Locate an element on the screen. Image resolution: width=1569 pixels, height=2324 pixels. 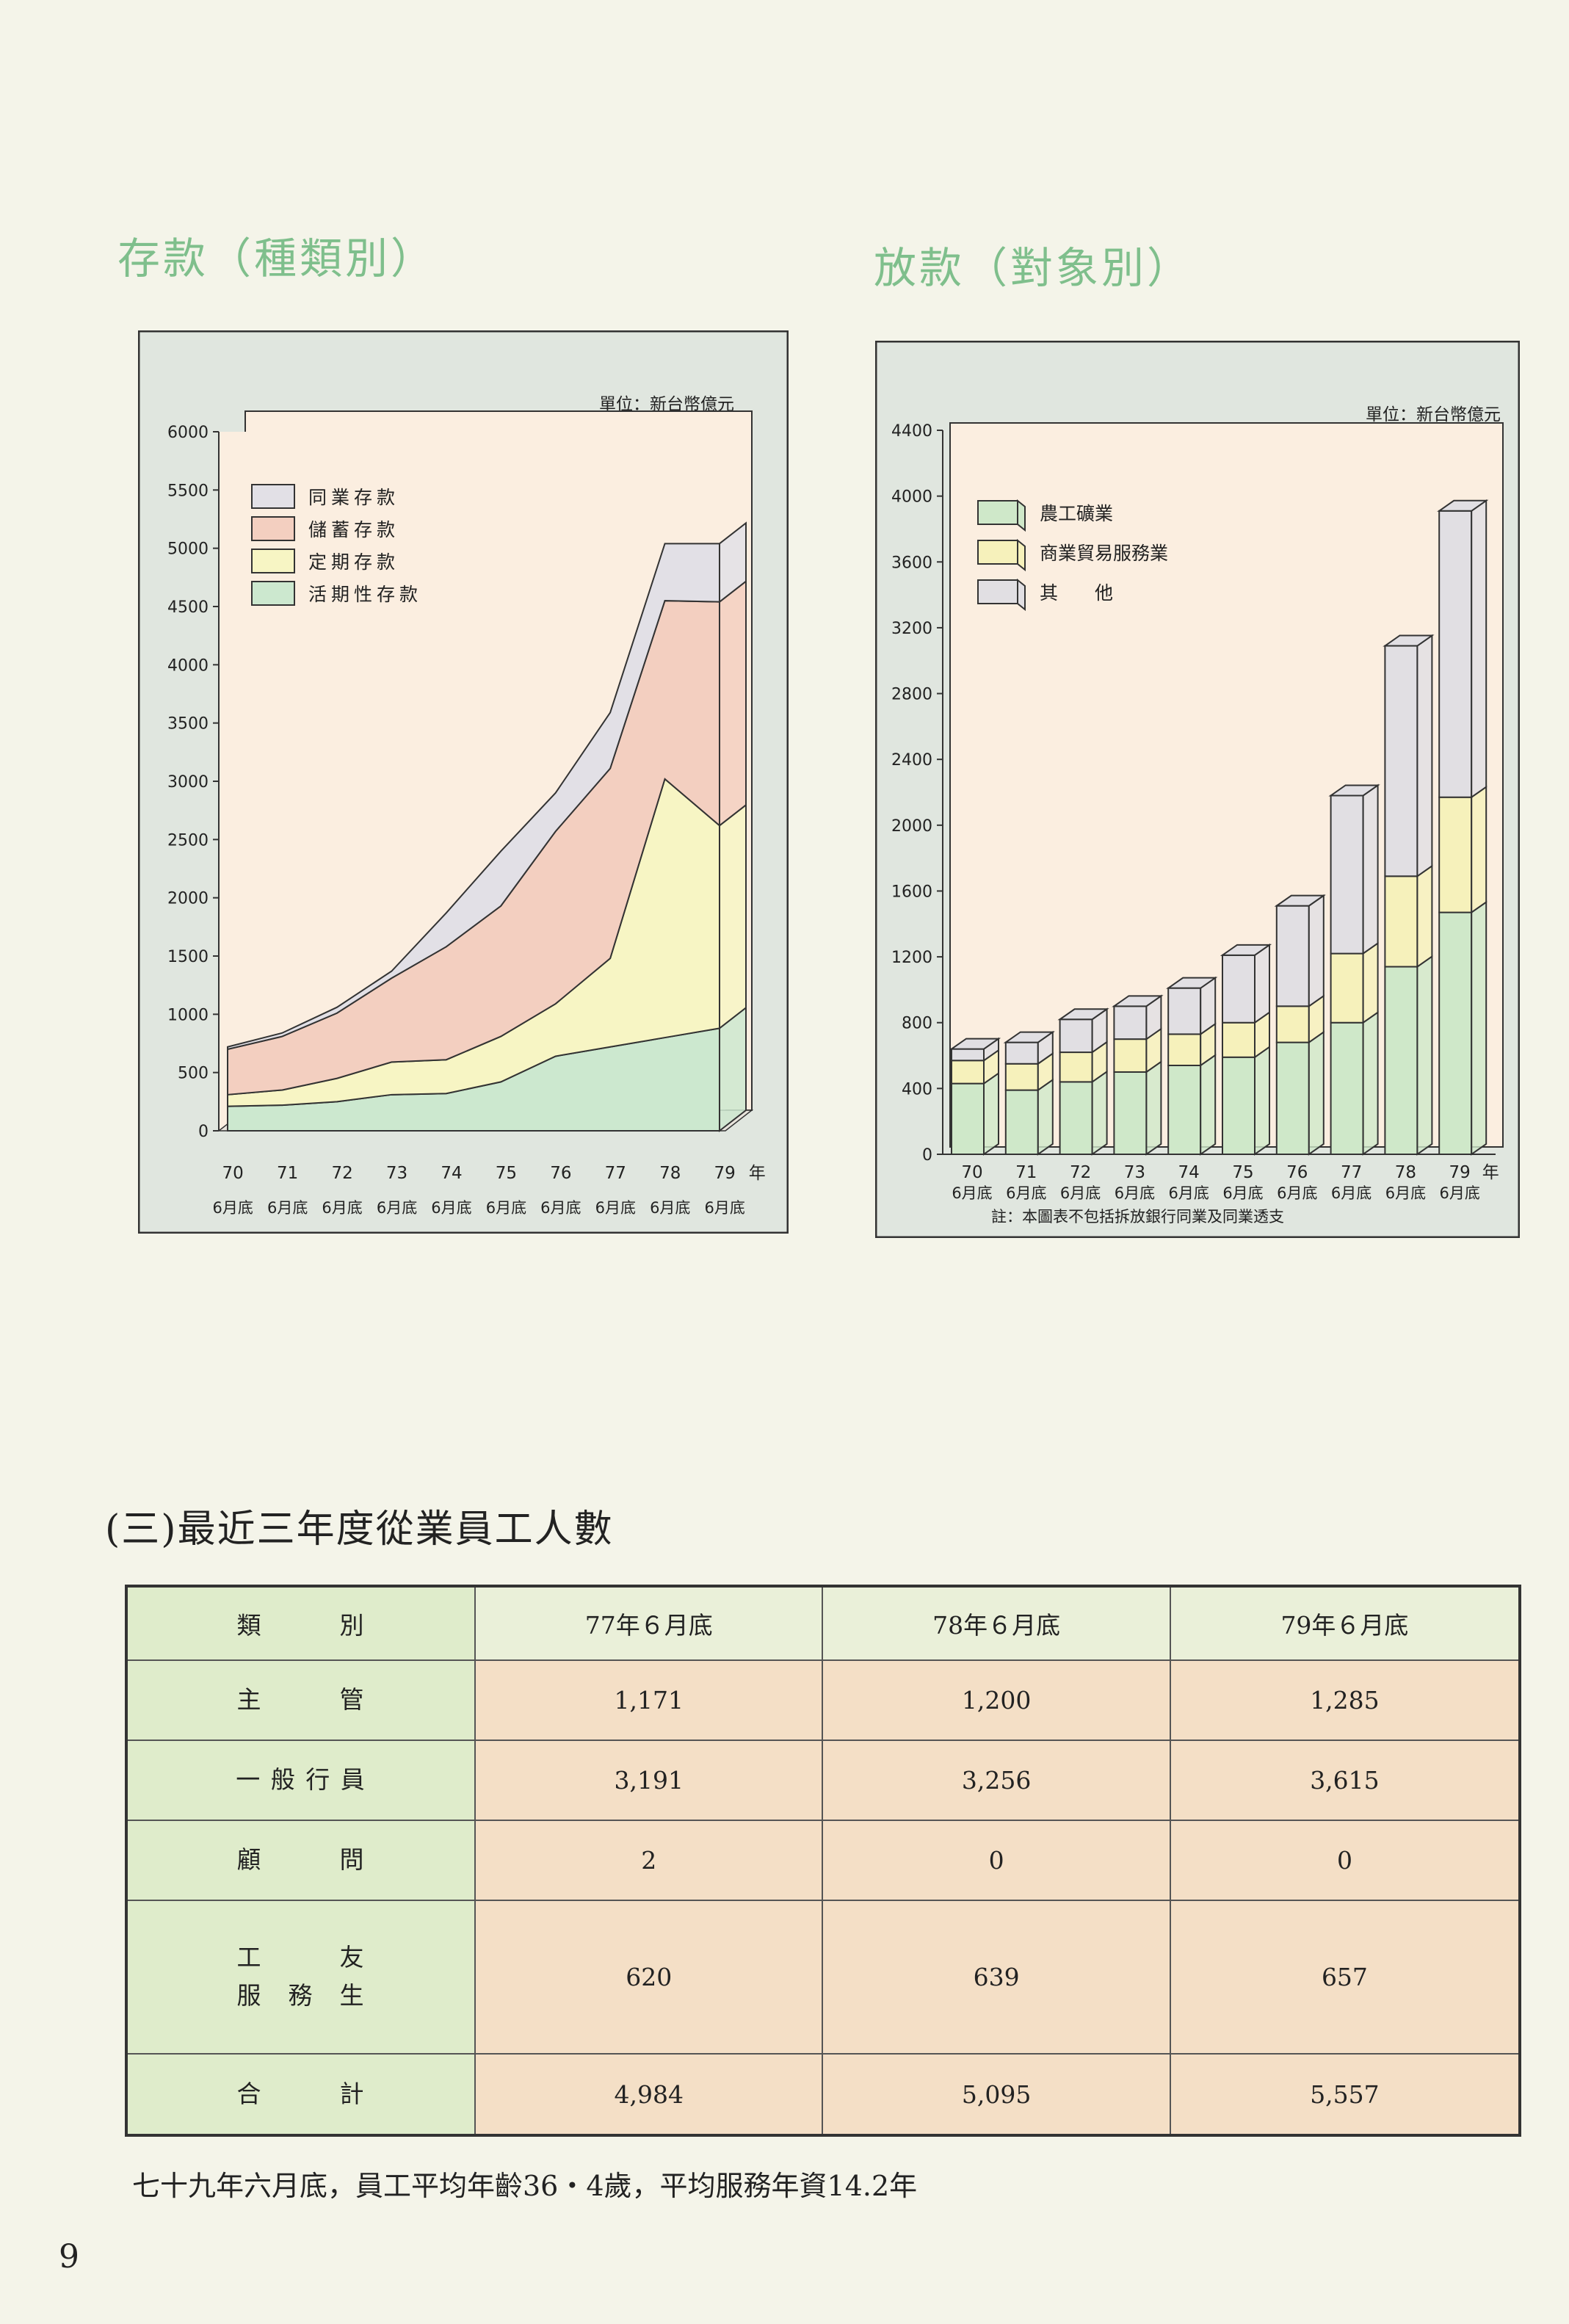
y-tick-label: 1000 is located at coordinates (188, 1015).